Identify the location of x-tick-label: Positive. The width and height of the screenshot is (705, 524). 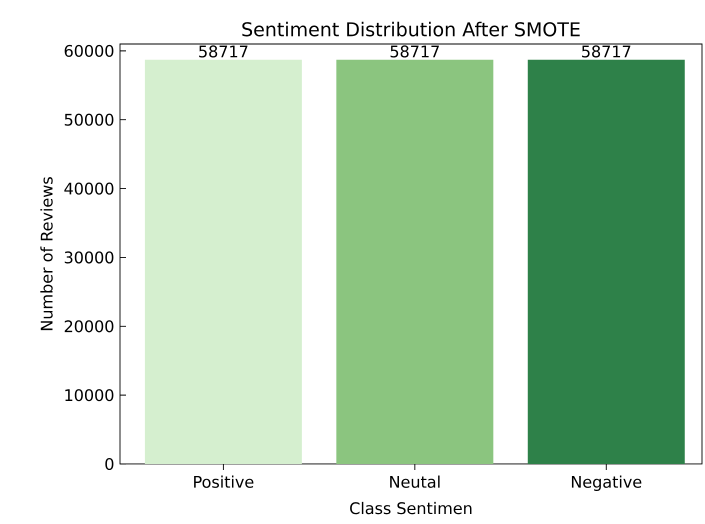
(224, 482).